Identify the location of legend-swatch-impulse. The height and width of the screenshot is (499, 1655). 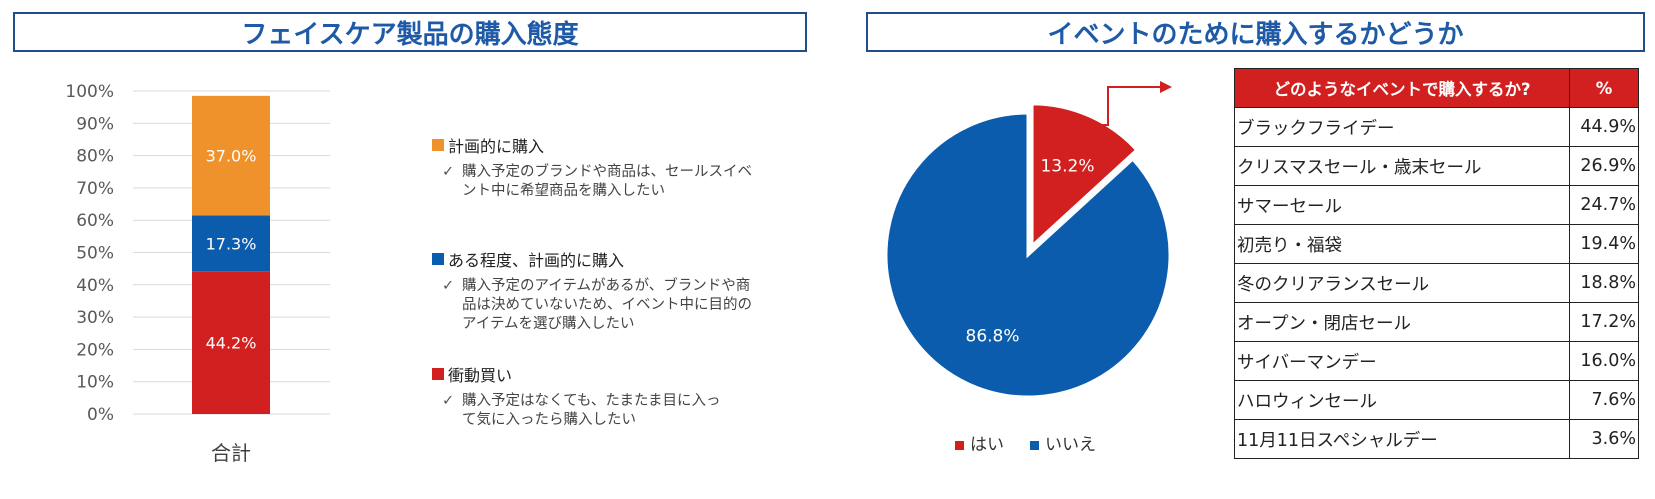
(438, 374).